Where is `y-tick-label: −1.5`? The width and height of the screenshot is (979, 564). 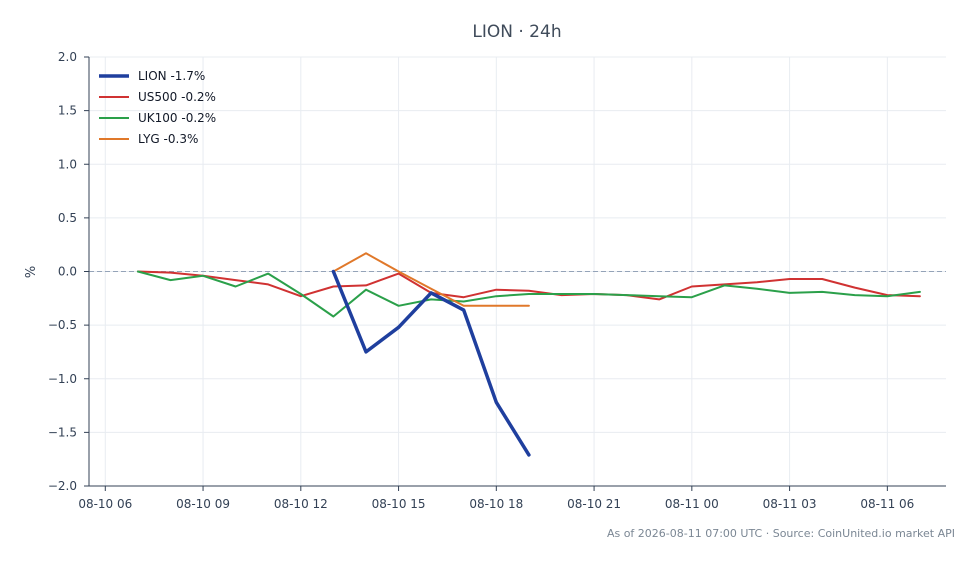
y-tick-label: −1.5 is located at coordinates (62, 432).